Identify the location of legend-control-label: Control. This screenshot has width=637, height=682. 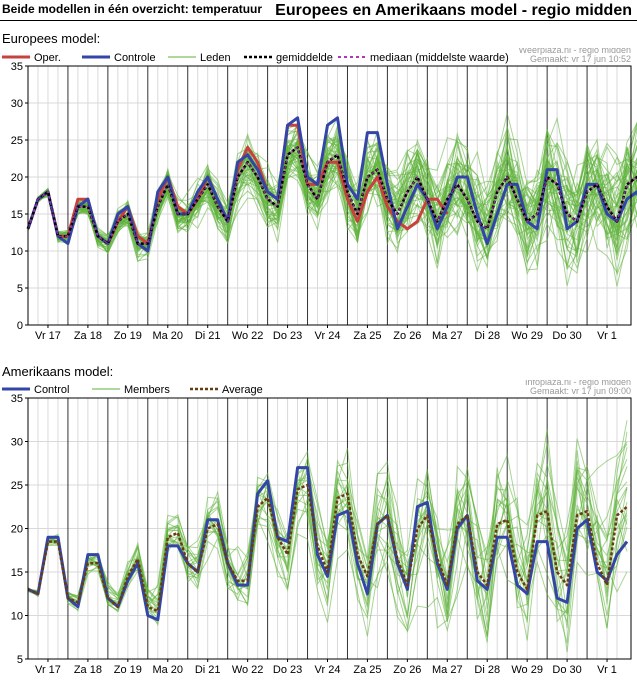
(51, 390).